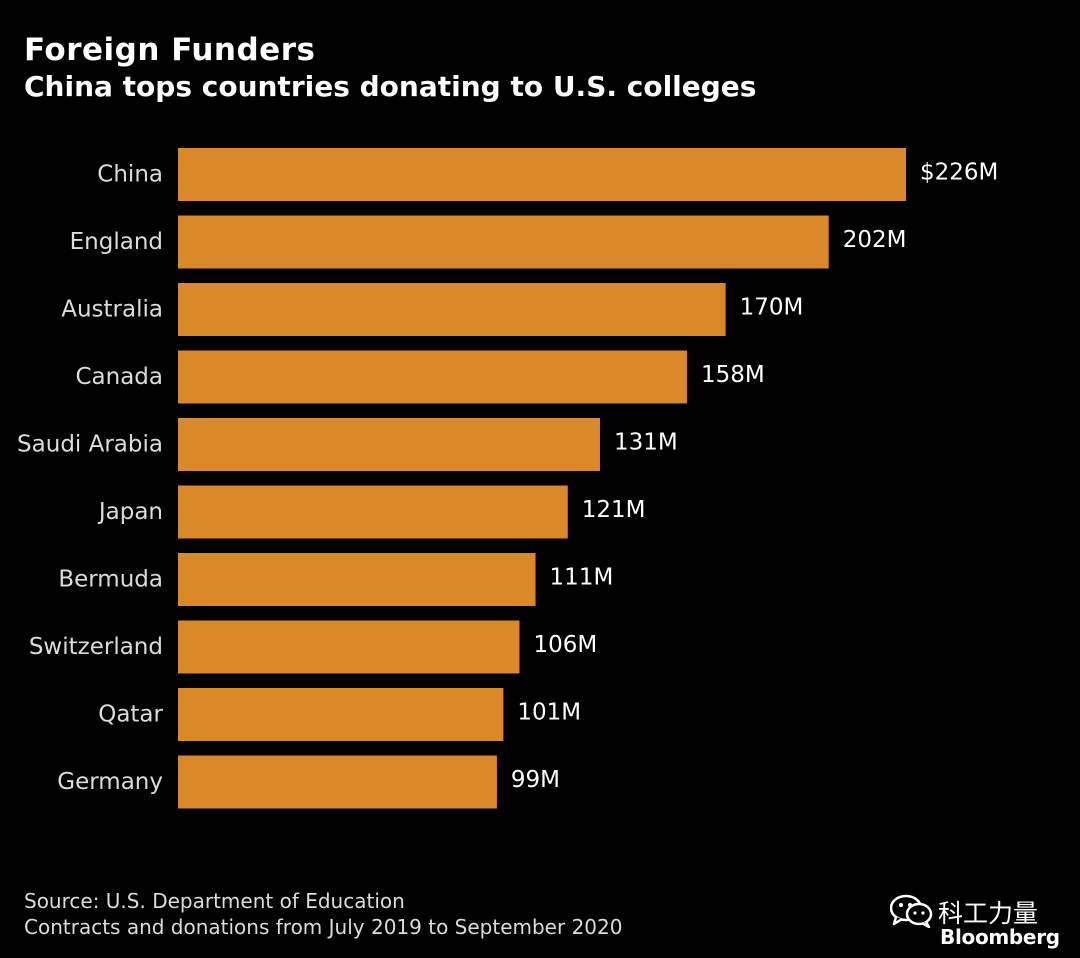 The height and width of the screenshot is (958, 1080). Describe the element at coordinates (130, 512) in the screenshot. I see `category-label-japan: Japan` at that location.